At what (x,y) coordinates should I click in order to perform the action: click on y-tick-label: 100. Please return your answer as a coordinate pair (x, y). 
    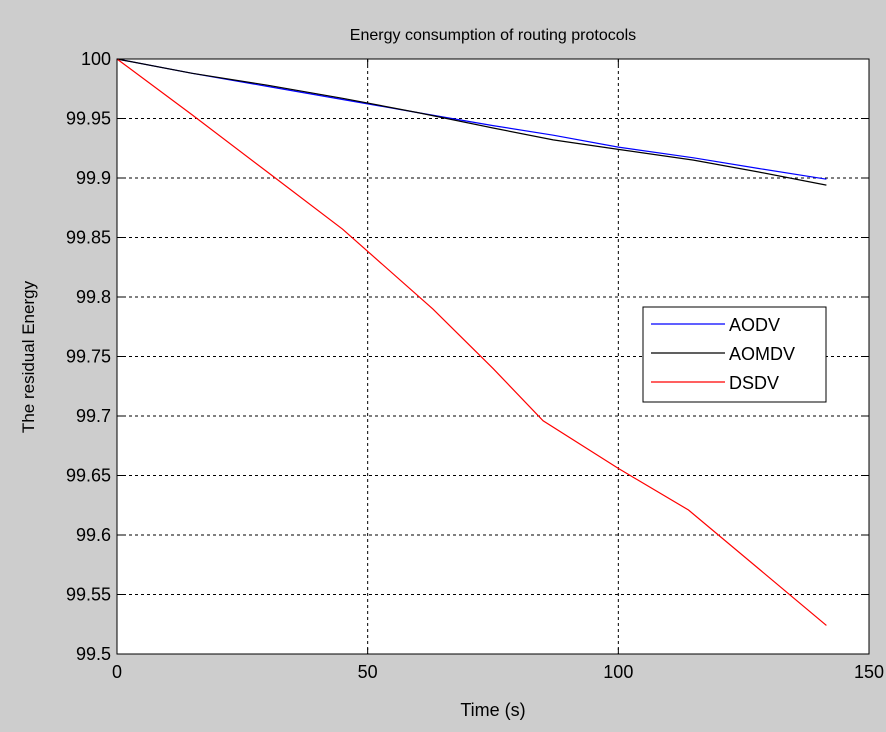
    Looking at the image, I should click on (96, 59).